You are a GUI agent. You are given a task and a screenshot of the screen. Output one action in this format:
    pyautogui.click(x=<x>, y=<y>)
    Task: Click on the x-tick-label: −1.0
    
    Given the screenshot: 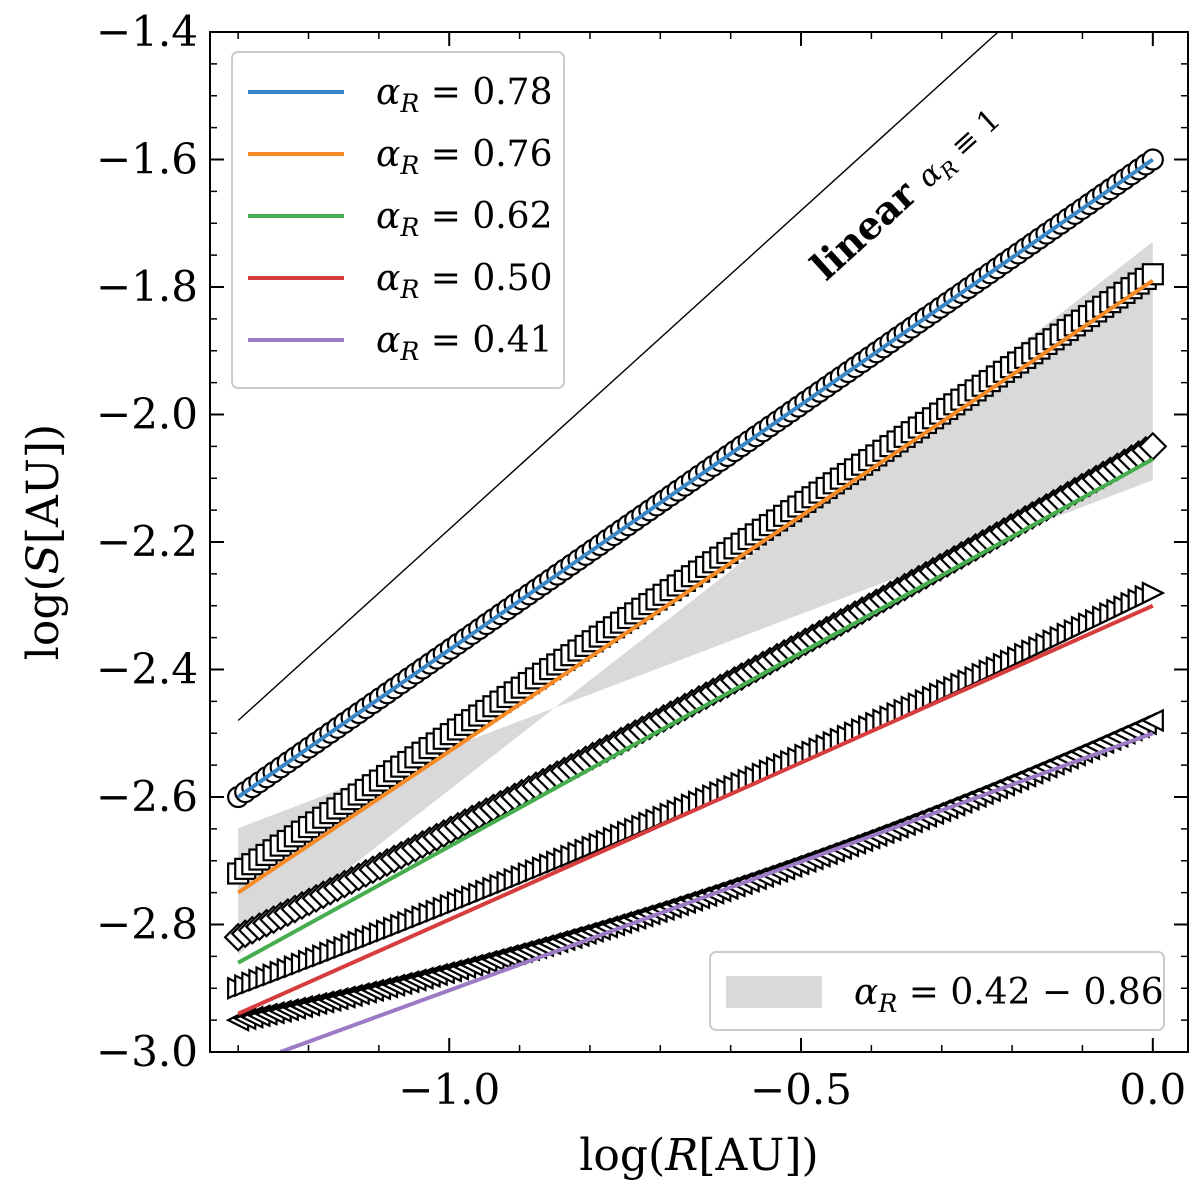 What is the action you would take?
    pyautogui.click(x=449, y=1089)
    